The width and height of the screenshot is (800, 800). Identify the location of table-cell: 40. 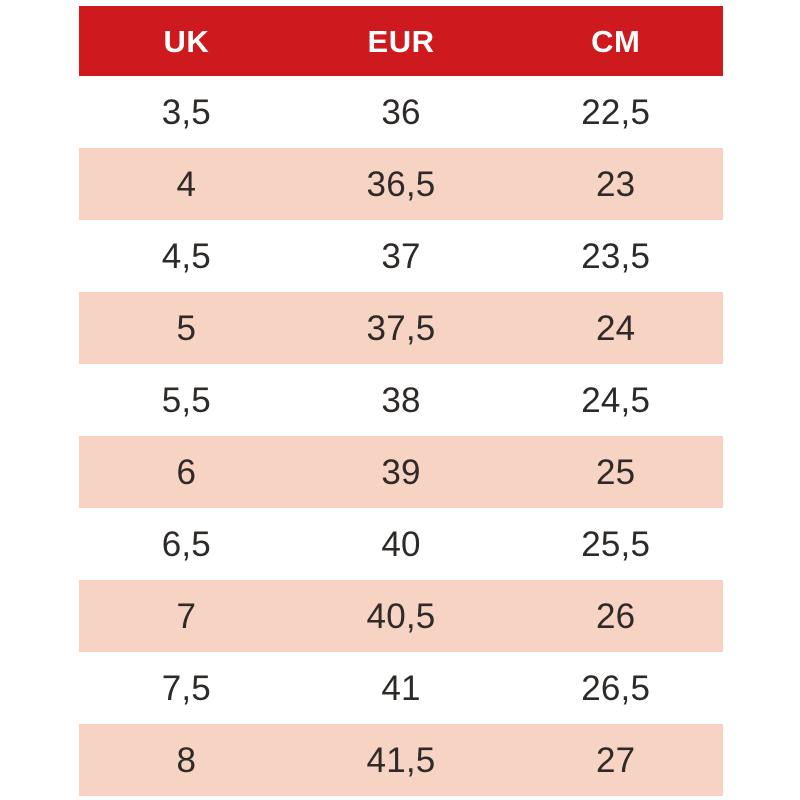
(401, 544).